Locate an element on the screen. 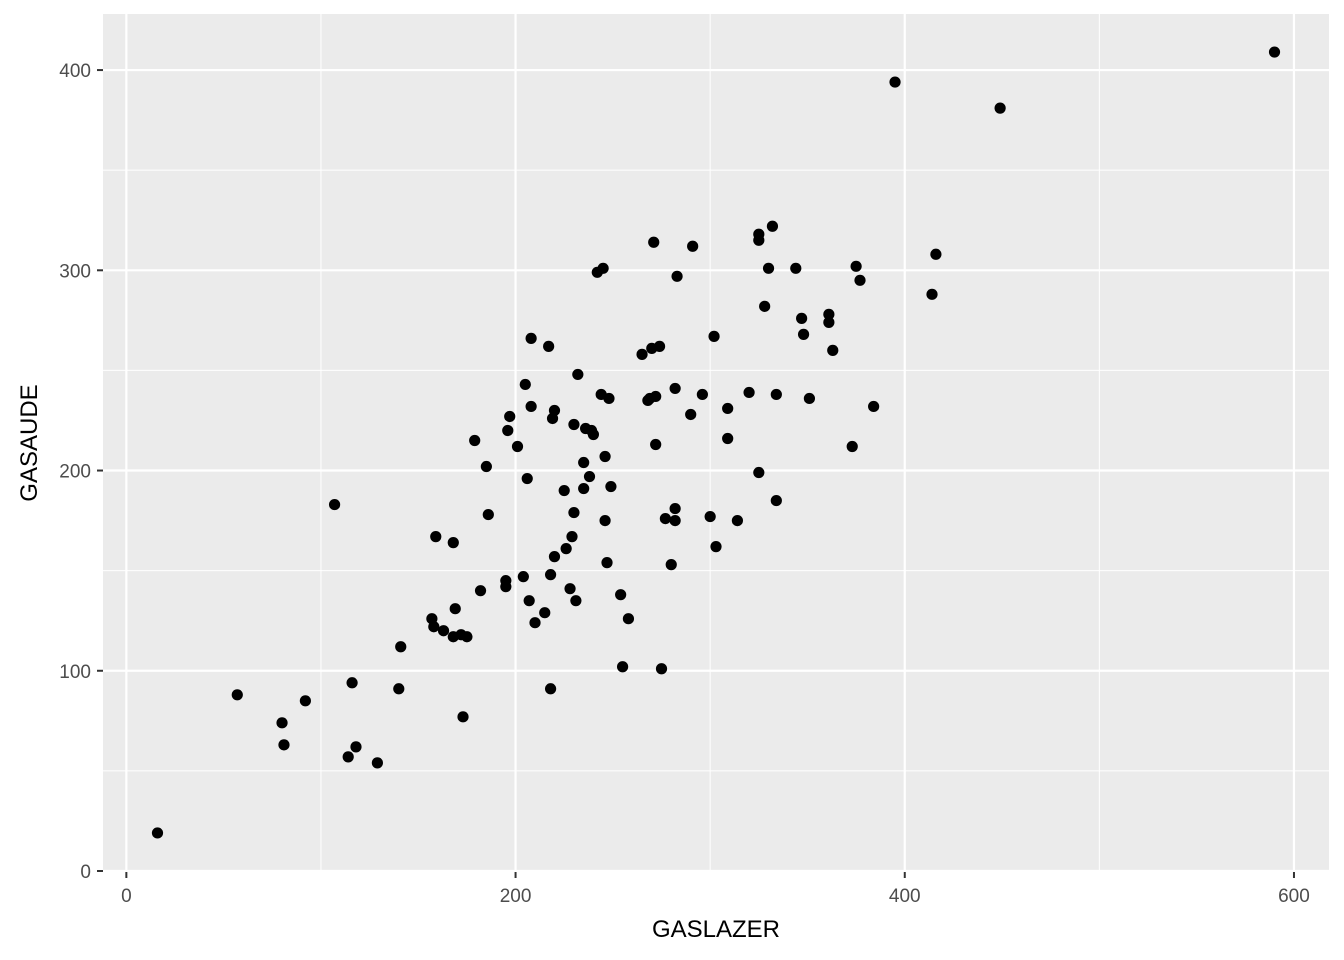 The image size is (1344, 960). x-axis-title: GASLAZER is located at coordinates (716, 929).